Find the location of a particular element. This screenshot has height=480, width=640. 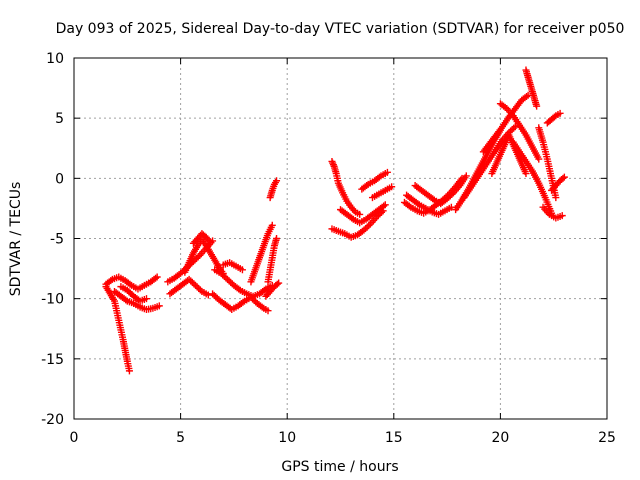

x-tick-label: 0 is located at coordinates (74, 438).